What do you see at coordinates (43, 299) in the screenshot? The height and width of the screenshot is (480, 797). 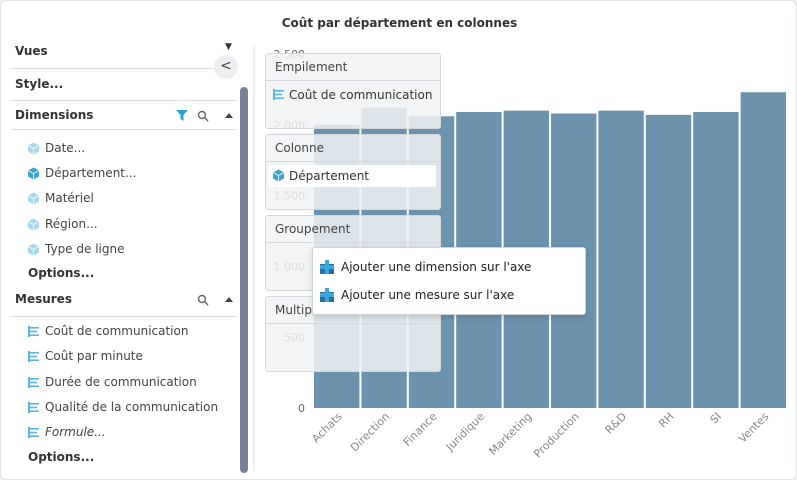 I see `measures-title: Mesures` at bounding box center [43, 299].